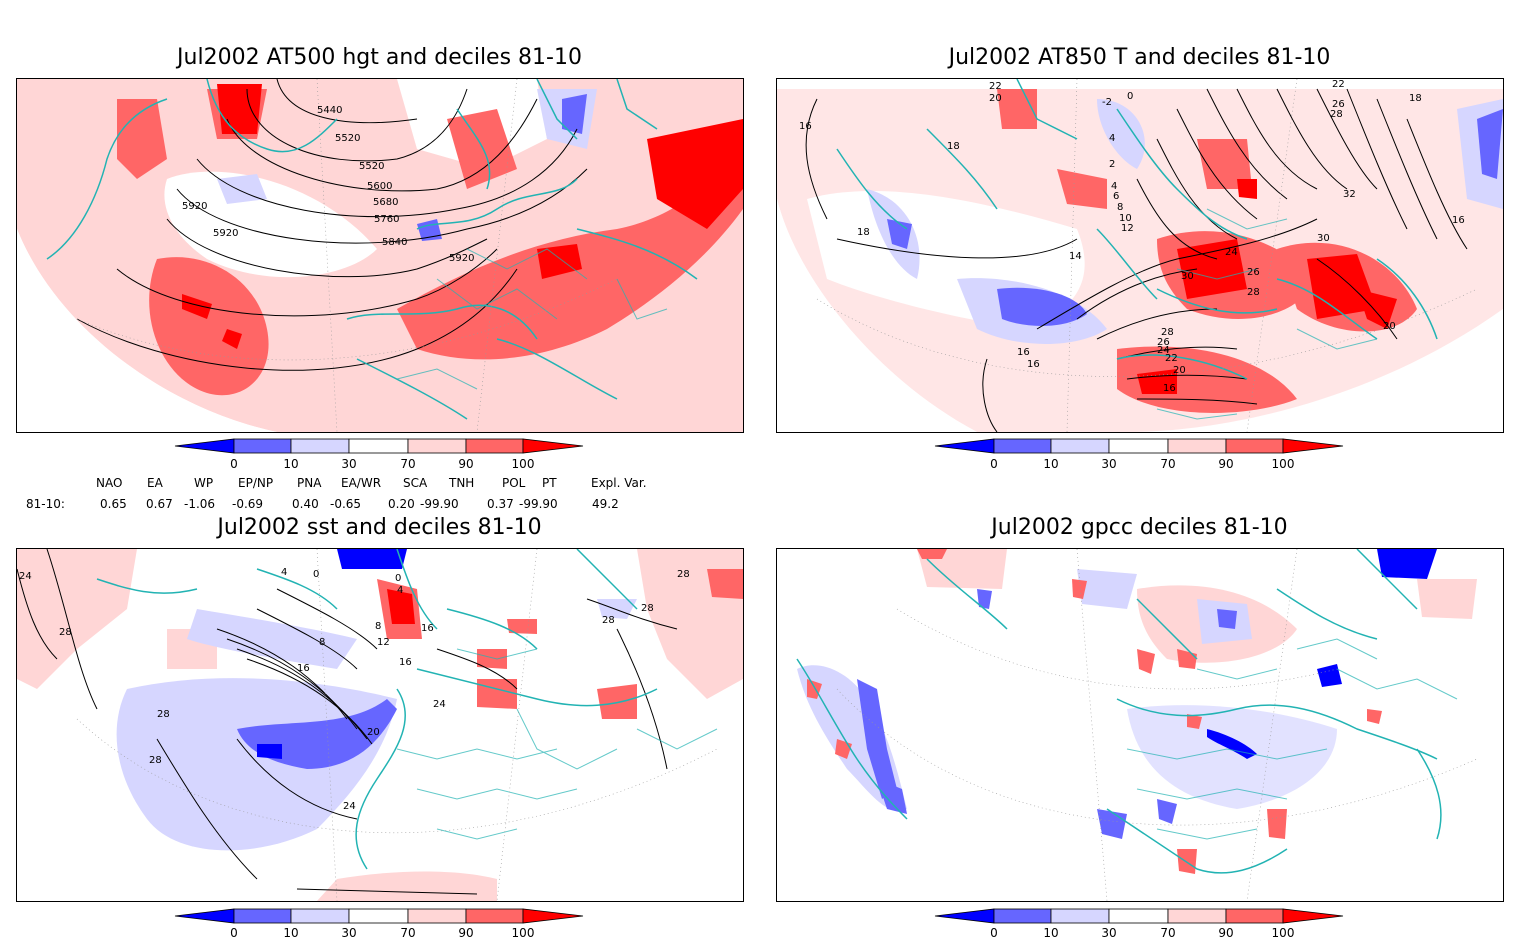  I want to click on contour-label: 18, so click(1415, 98).